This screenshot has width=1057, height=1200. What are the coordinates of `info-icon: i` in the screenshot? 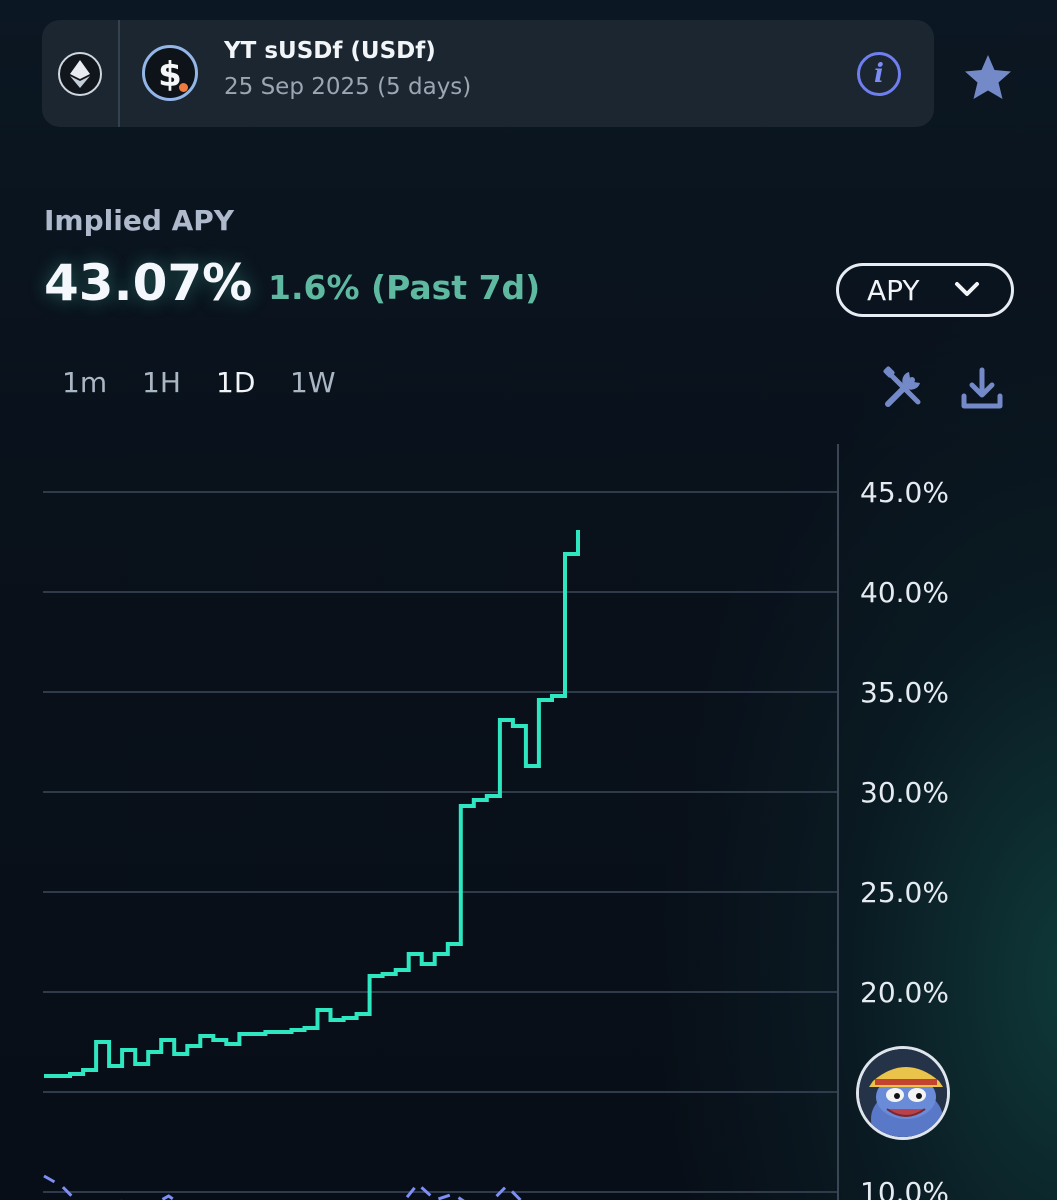 It's located at (879, 74).